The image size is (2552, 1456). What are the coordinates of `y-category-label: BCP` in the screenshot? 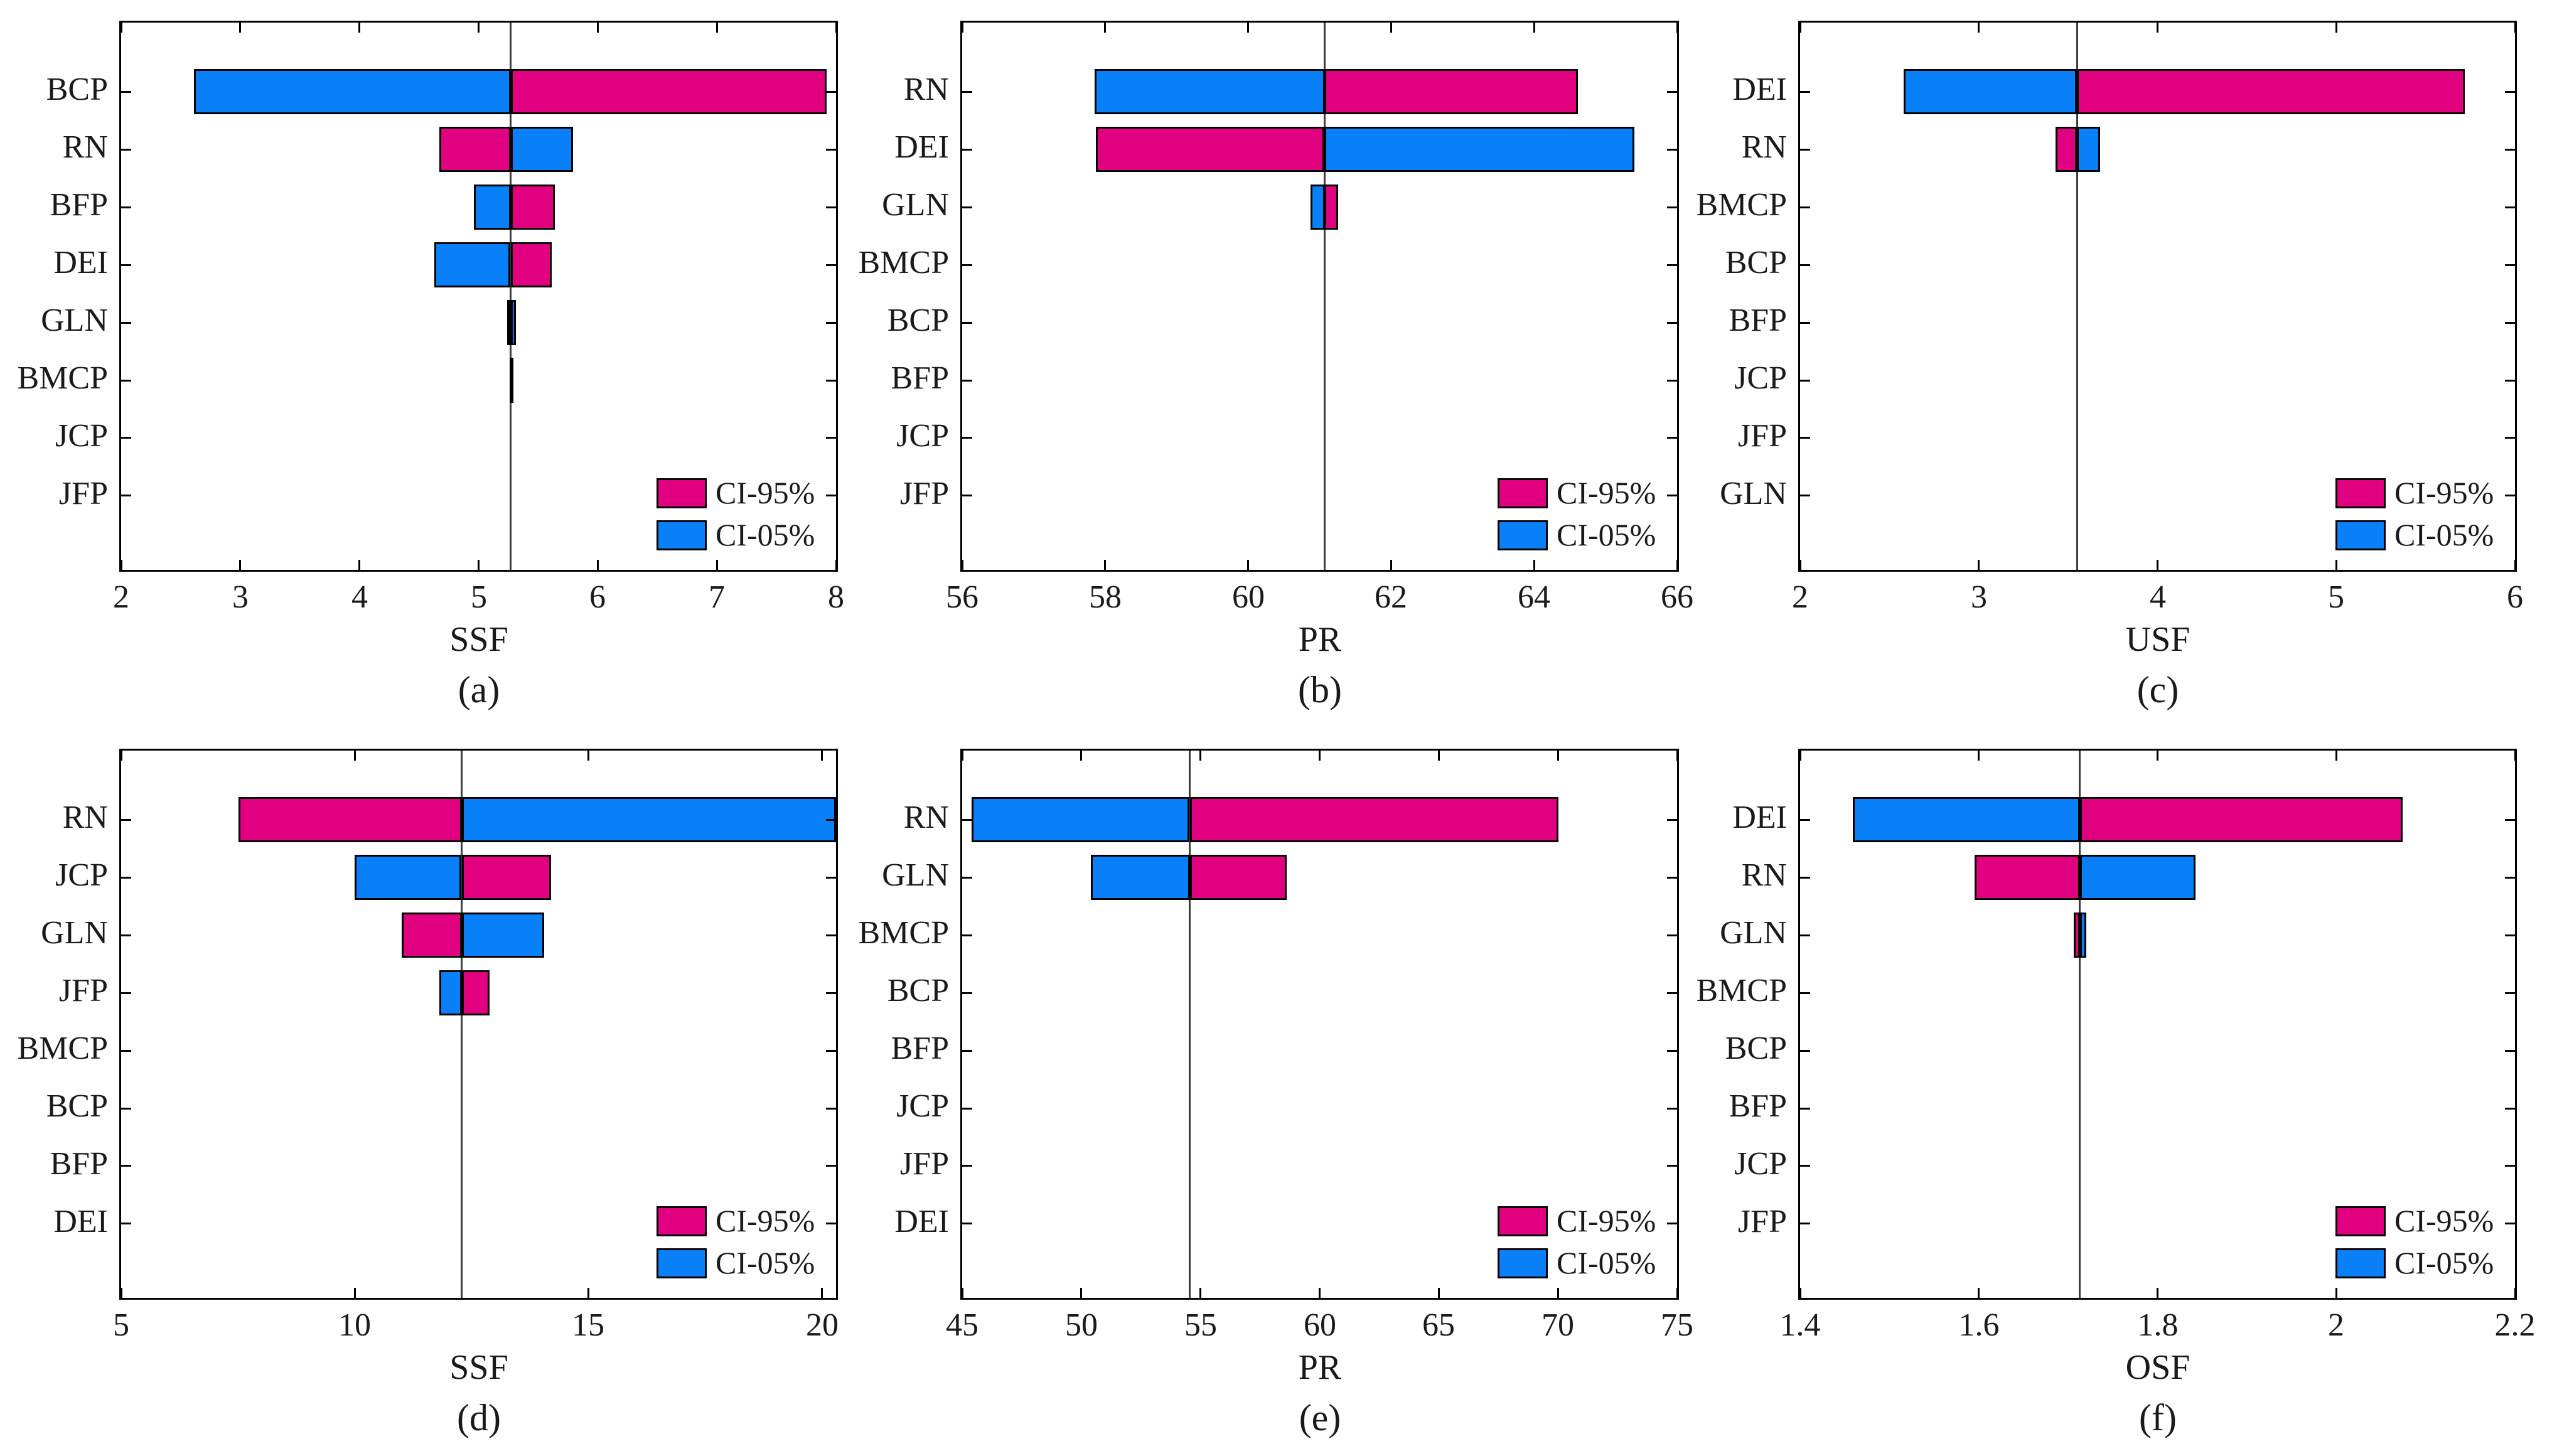 It's located at (1756, 263).